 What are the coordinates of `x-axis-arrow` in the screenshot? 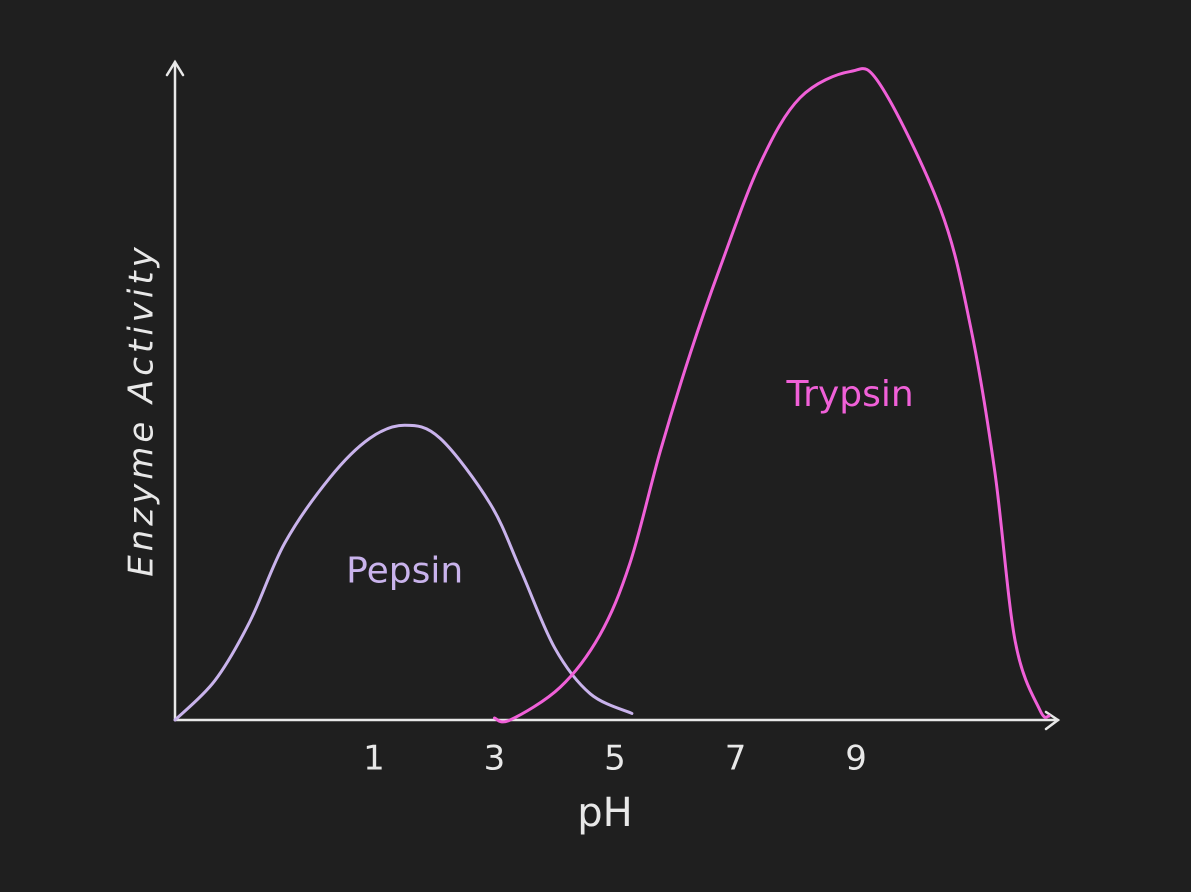 It's located at (1052, 720).